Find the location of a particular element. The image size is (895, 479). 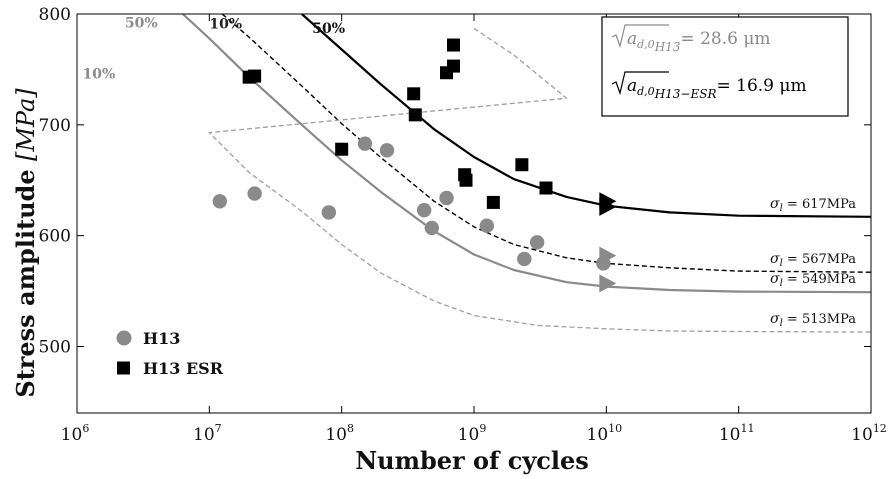

x-tick-label: 10⁹ is located at coordinates (472, 433).